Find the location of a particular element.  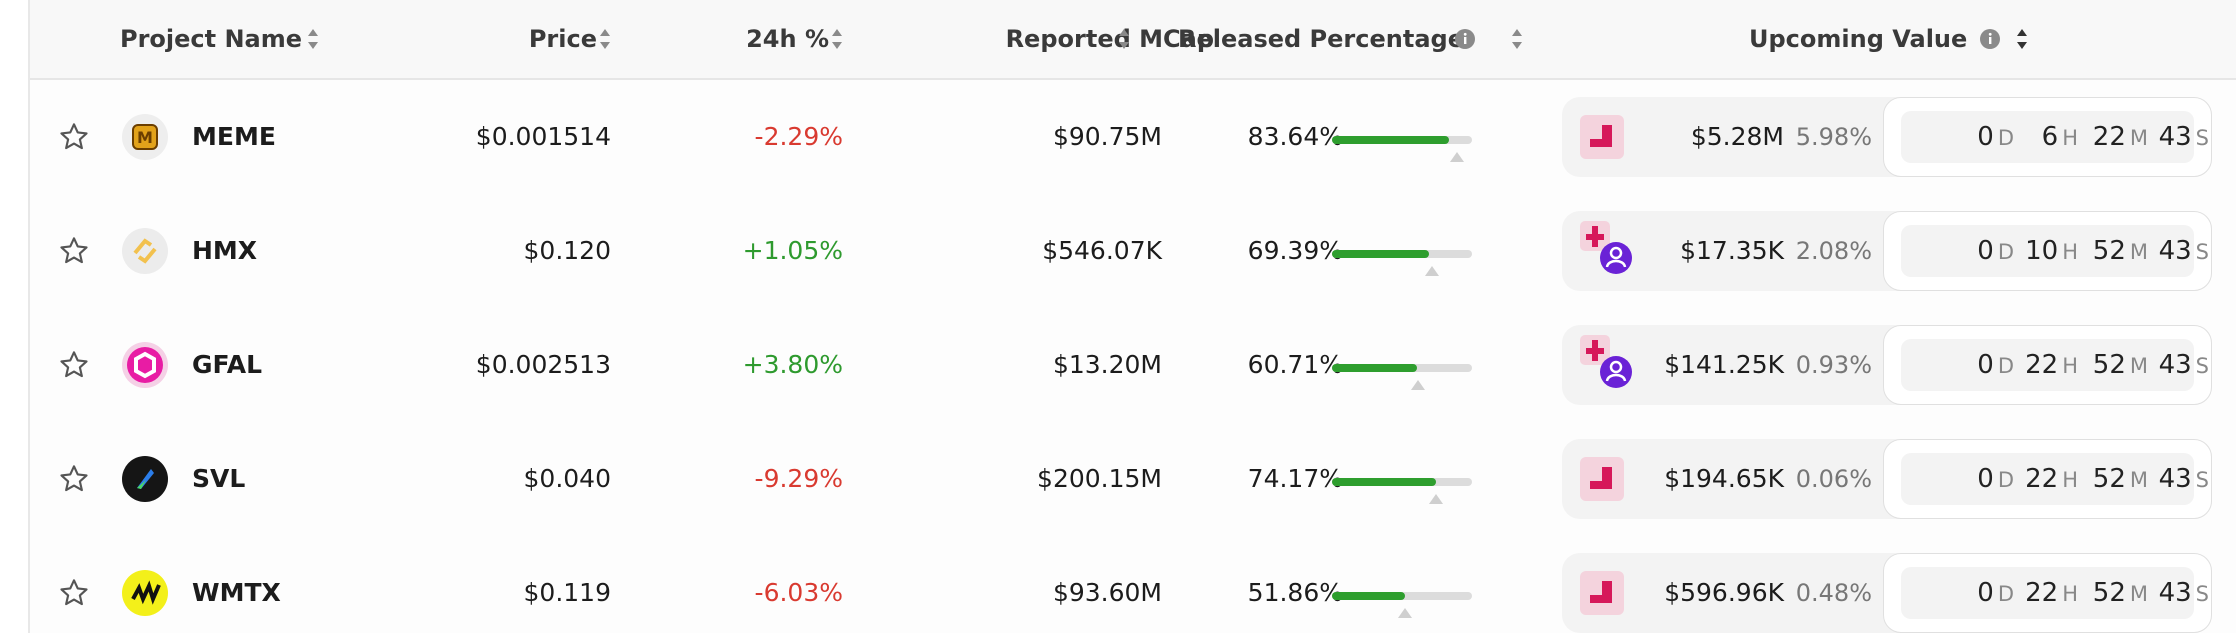

column-header: Upcoming Value is located at coordinates (1858, 39).